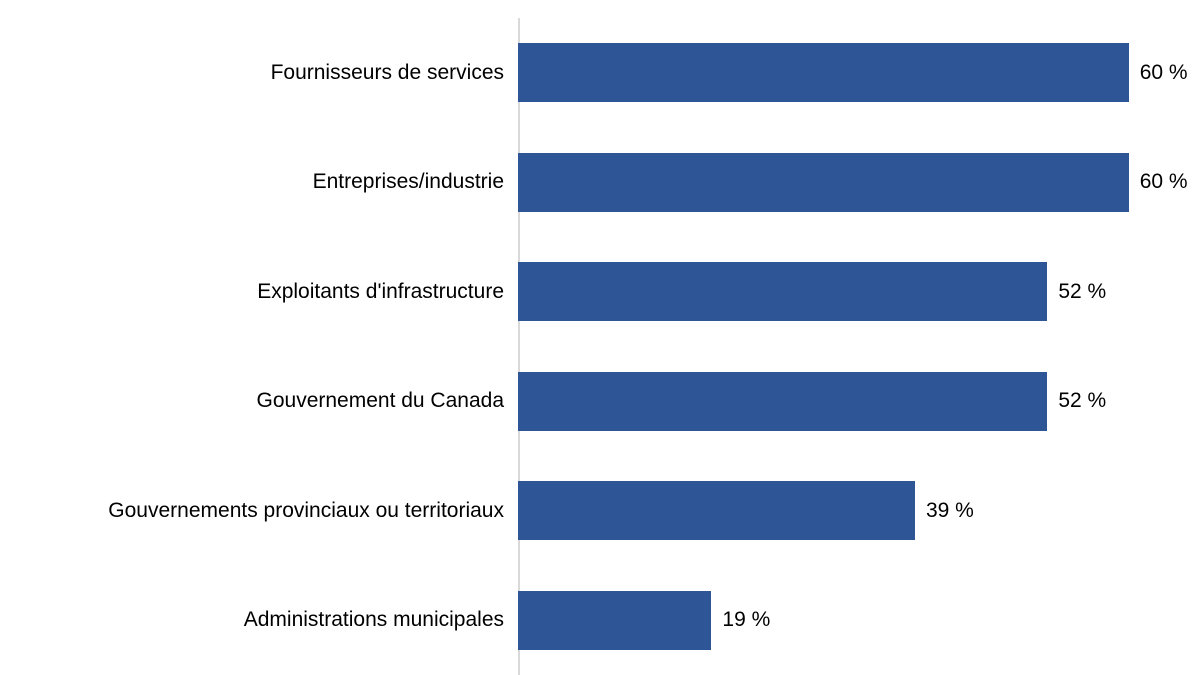  Describe the element at coordinates (408, 182) in the screenshot. I see `category-label: Entreprises/industrie` at that location.